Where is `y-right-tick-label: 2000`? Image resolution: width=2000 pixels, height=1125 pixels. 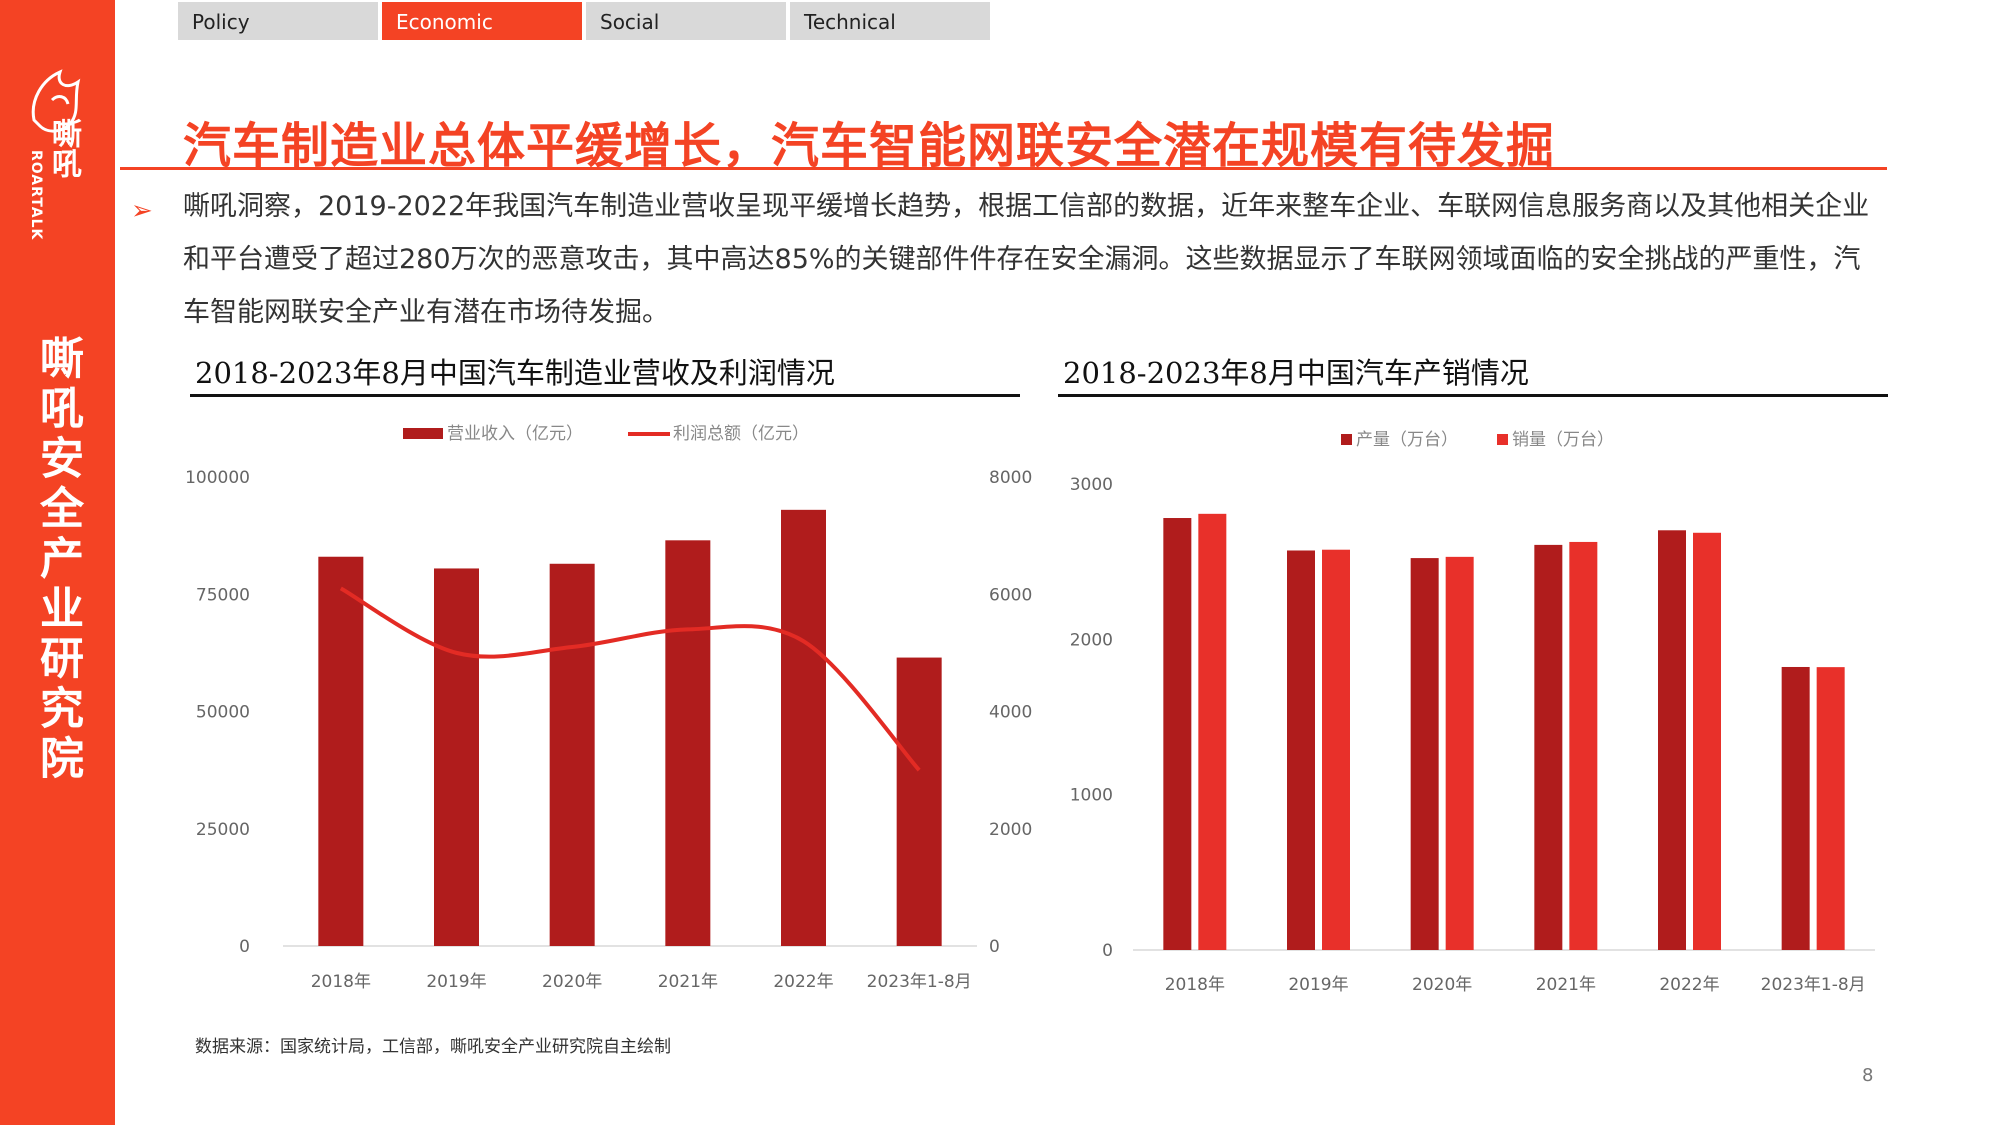
y-right-tick-label: 2000 is located at coordinates (1010, 830).